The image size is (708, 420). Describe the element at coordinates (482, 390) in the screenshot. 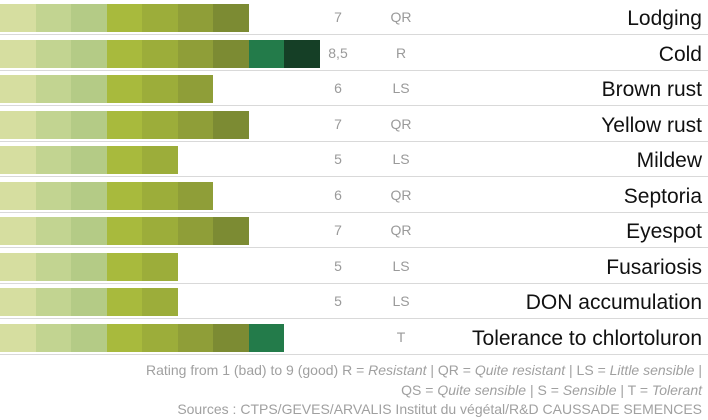

I see `legend-term: Quite sensible` at that location.